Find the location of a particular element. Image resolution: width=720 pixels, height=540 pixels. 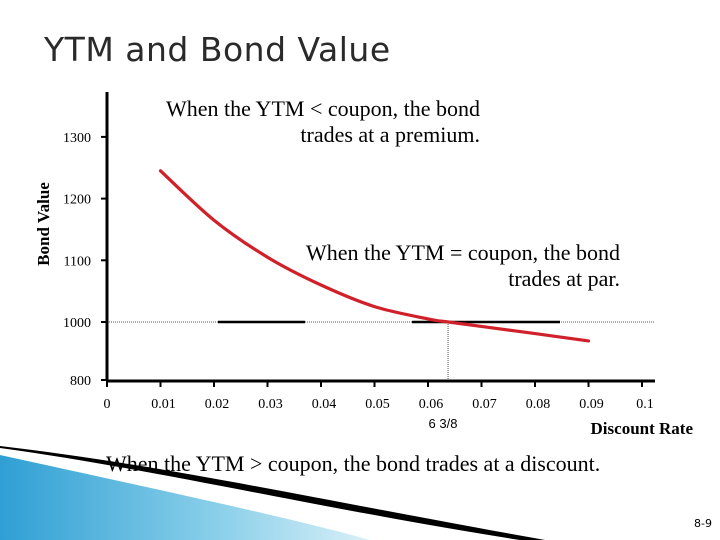

x-tick-label: 0.05 is located at coordinates (377, 404).